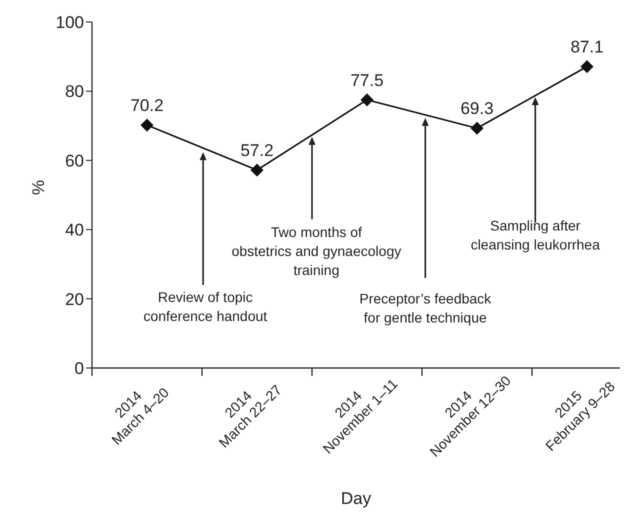 This screenshot has height=514, width=636. I want to click on y-tick-label: 20, so click(74, 299).